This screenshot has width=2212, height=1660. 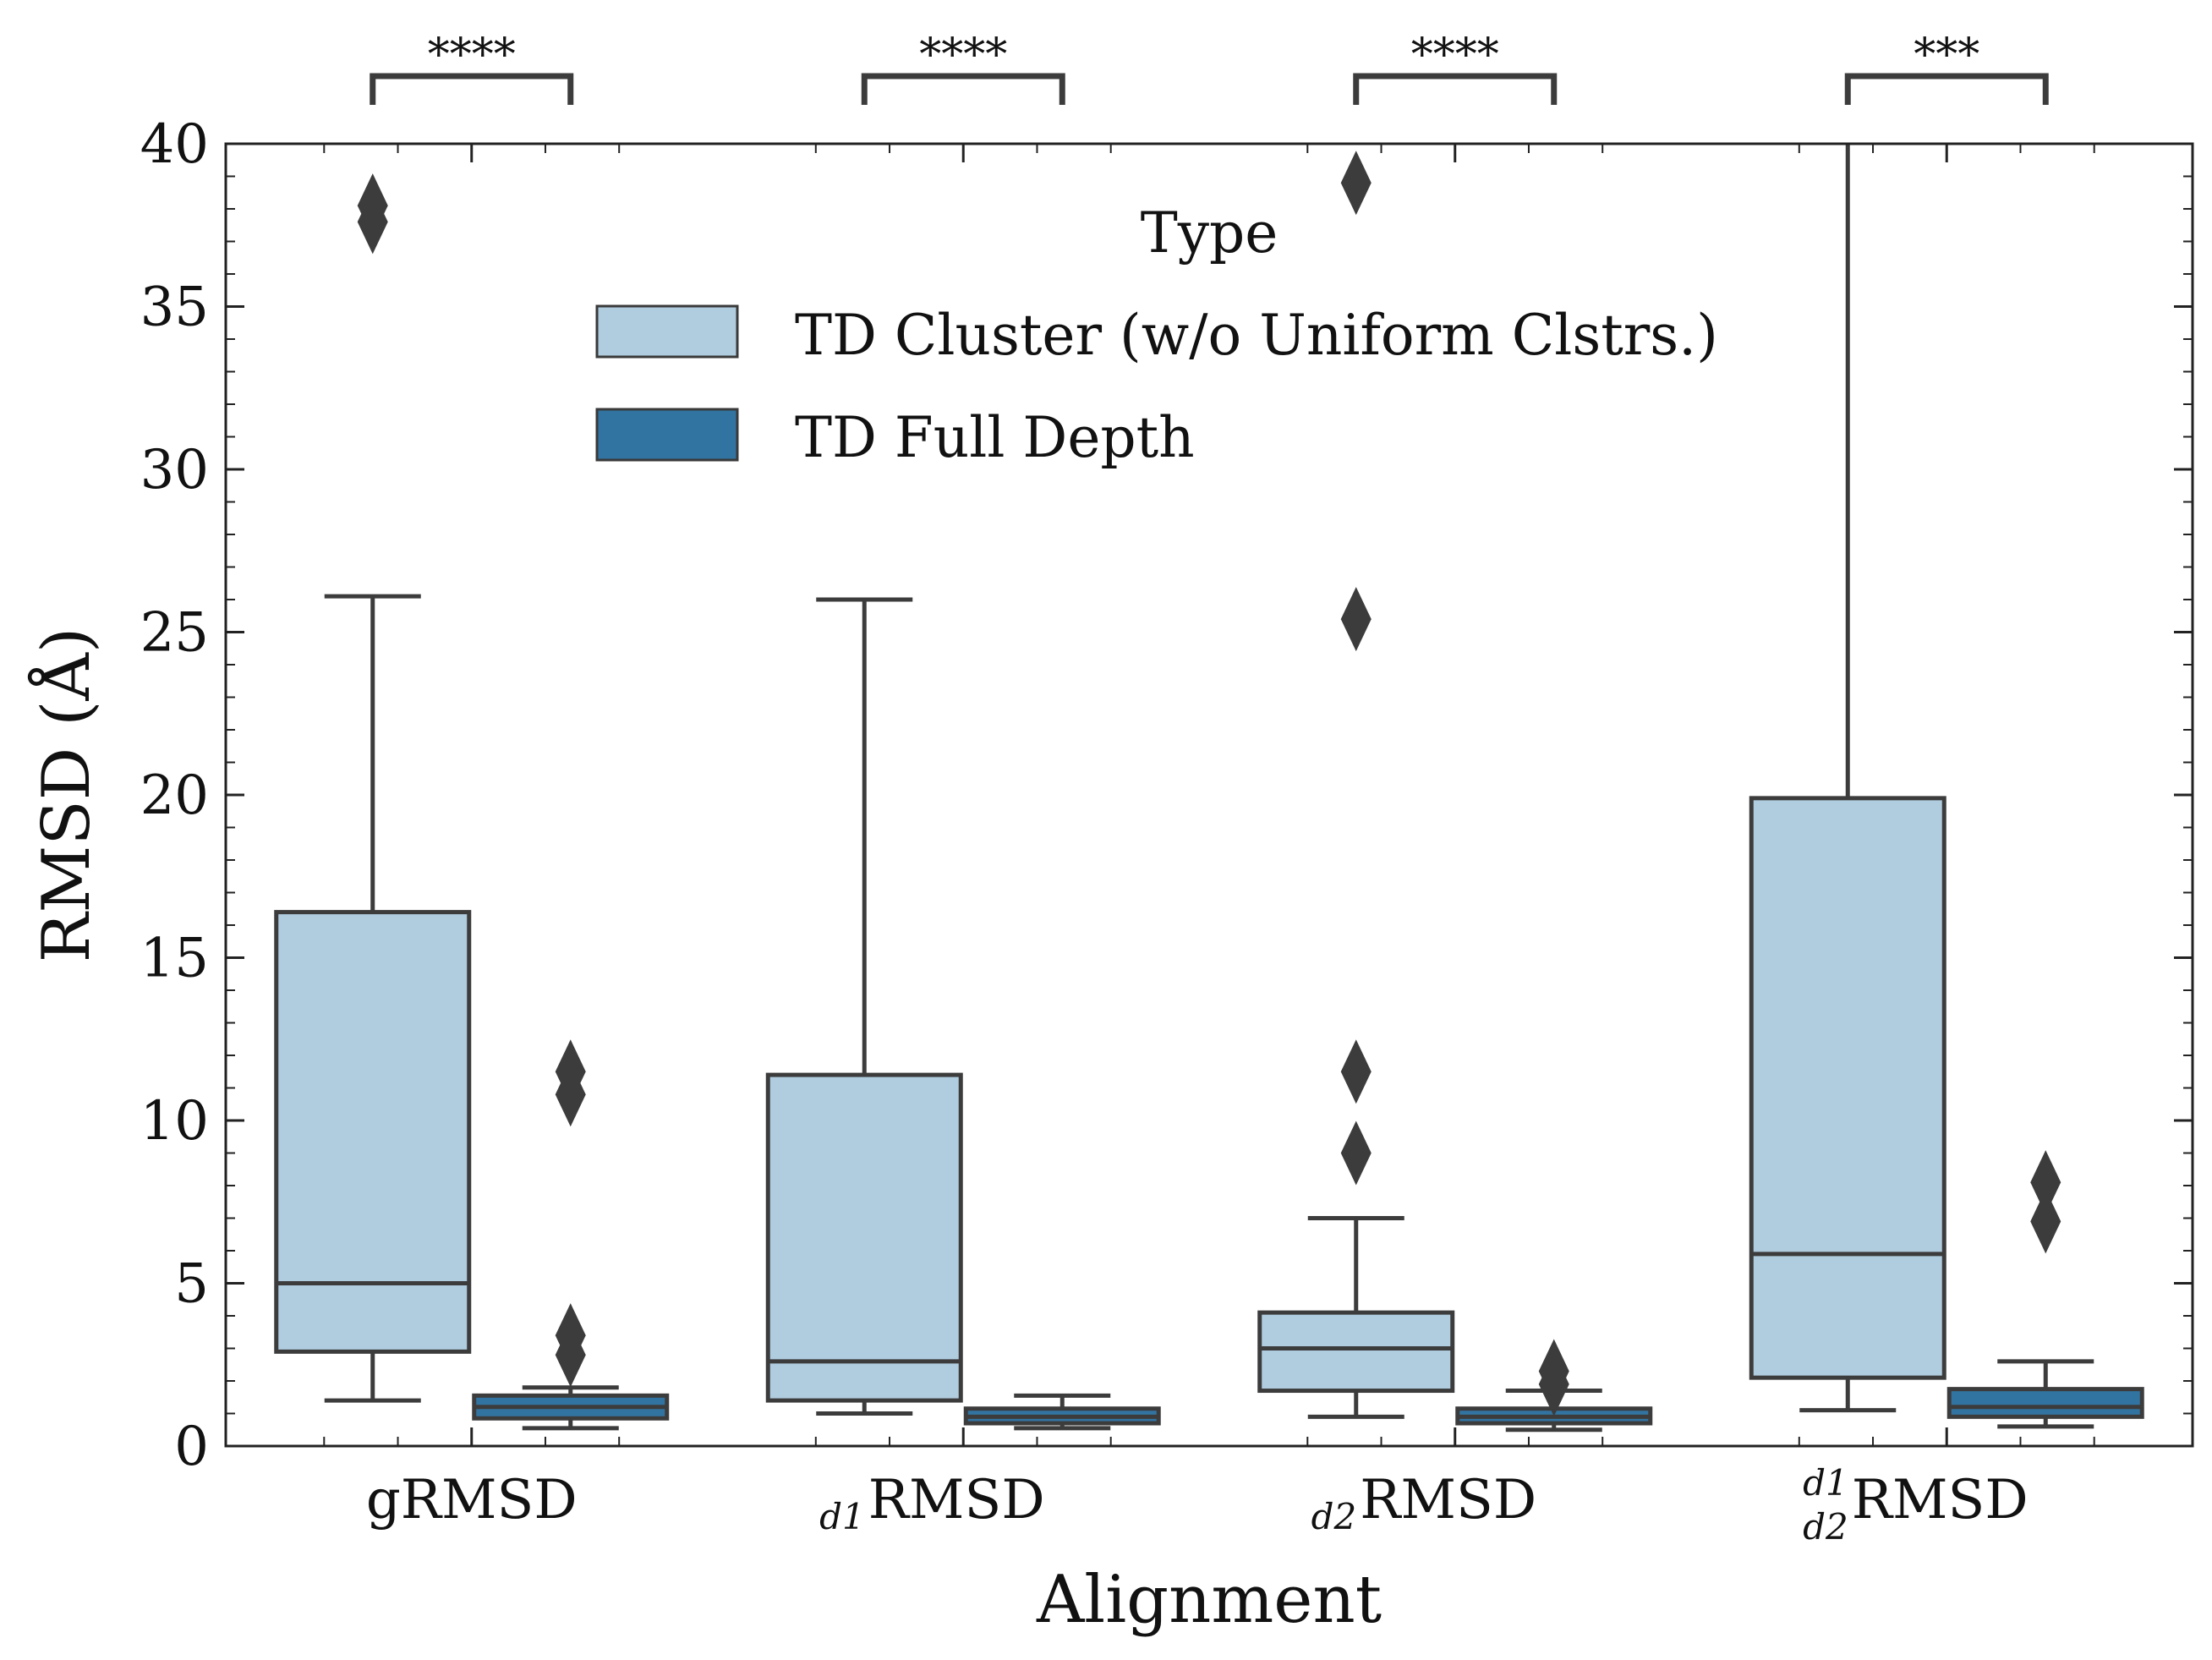 I want to click on y-tick-label: 25, so click(x=174, y=633).